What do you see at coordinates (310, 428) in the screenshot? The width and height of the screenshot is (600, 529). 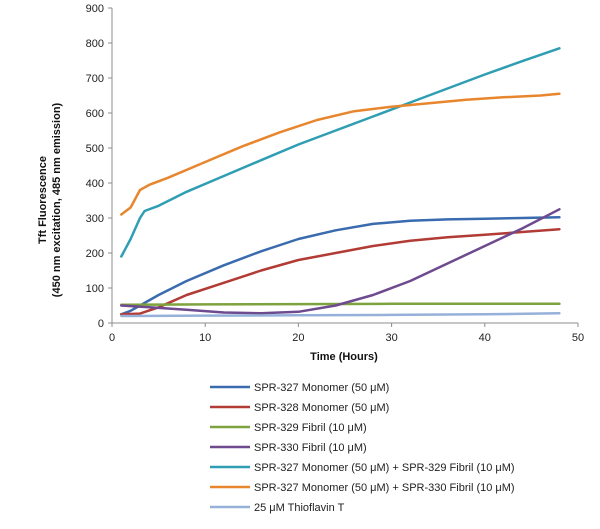 I see `legend-label-3: SPR-329 Fibril (10 μM)` at bounding box center [310, 428].